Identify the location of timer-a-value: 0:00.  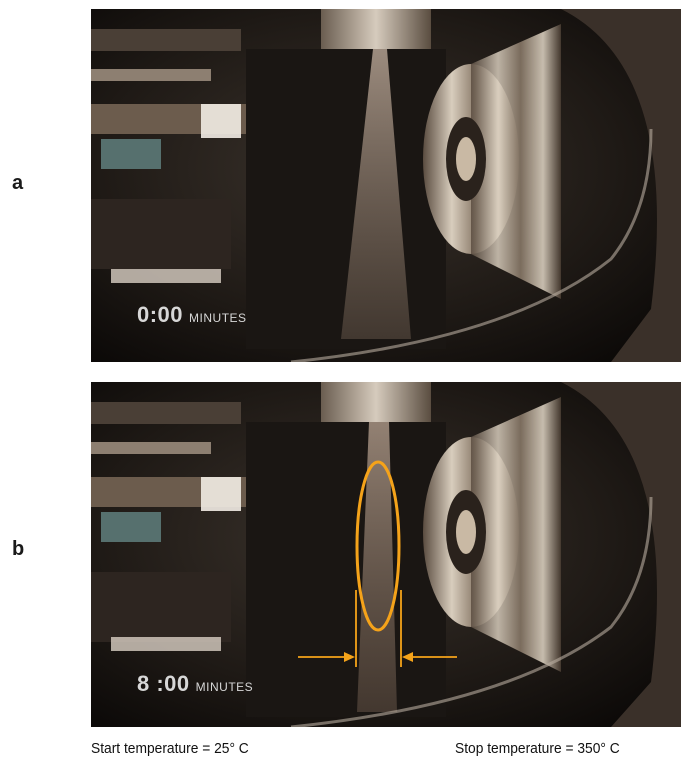
(160, 314).